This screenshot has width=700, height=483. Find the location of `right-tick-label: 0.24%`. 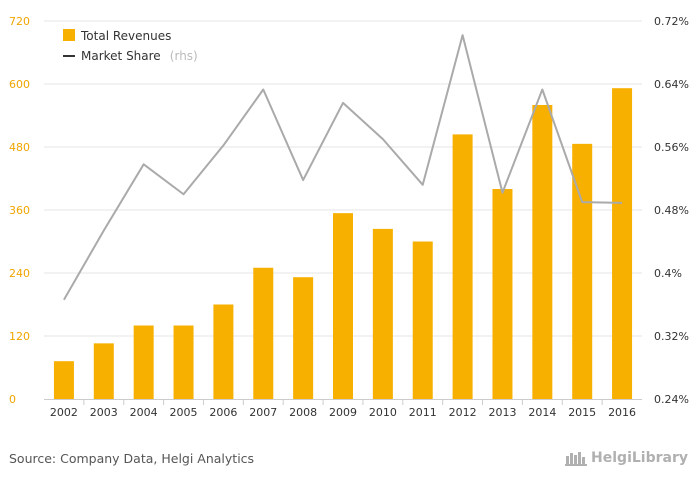

right-tick-label: 0.24% is located at coordinates (671, 399).